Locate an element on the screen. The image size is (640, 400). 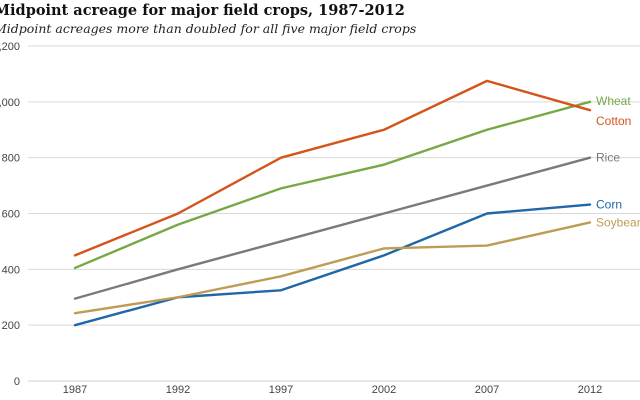
x-tick-label: 1987 is located at coordinates (75, 390).